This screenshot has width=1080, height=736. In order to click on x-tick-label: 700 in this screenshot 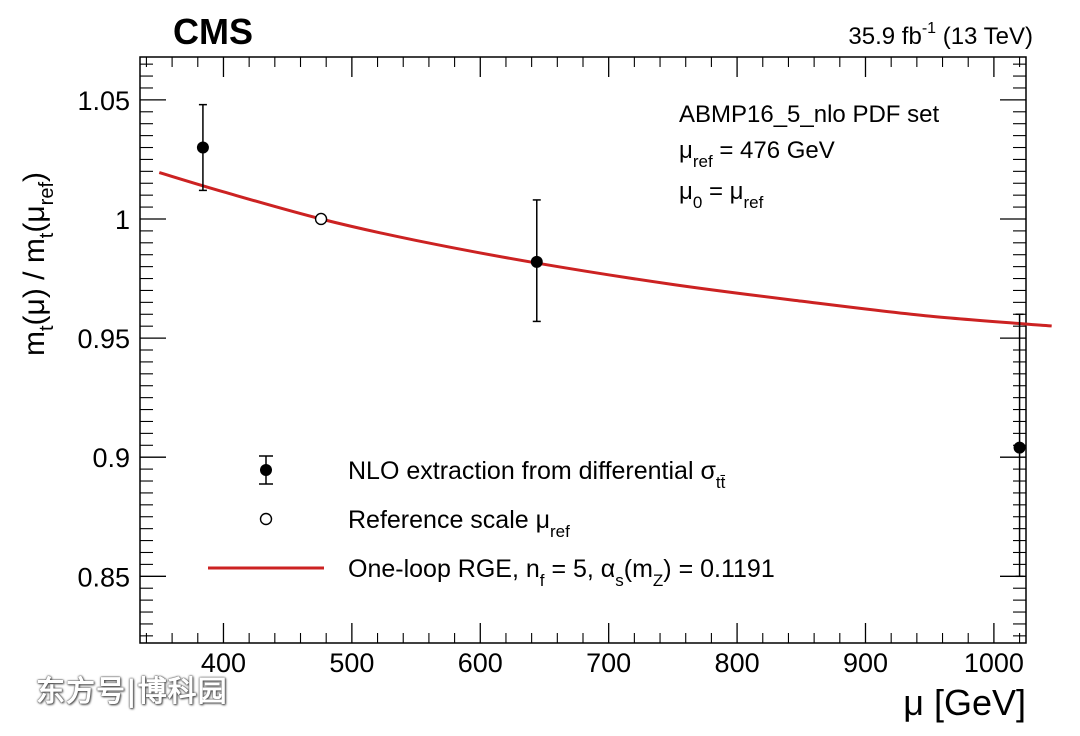, I will do `click(608, 663)`.